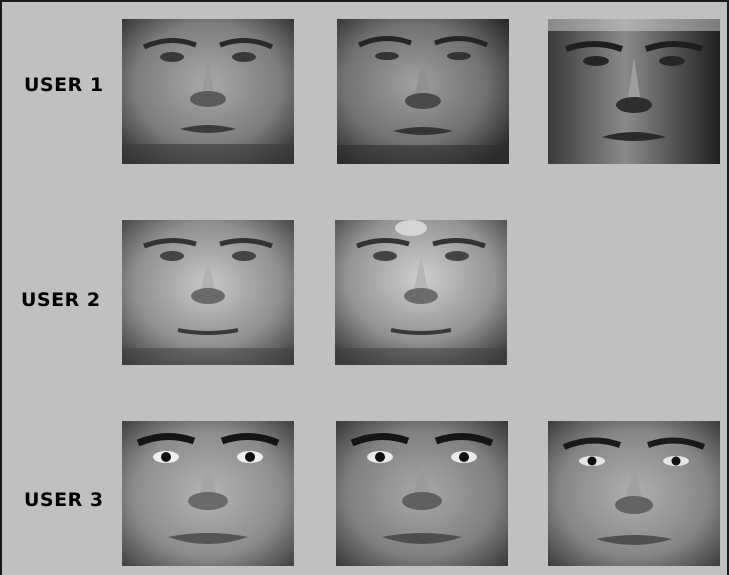 This screenshot has height=575, width=729. Describe the element at coordinates (64, 85) in the screenshot. I see `user-1-label: USER 1` at that location.